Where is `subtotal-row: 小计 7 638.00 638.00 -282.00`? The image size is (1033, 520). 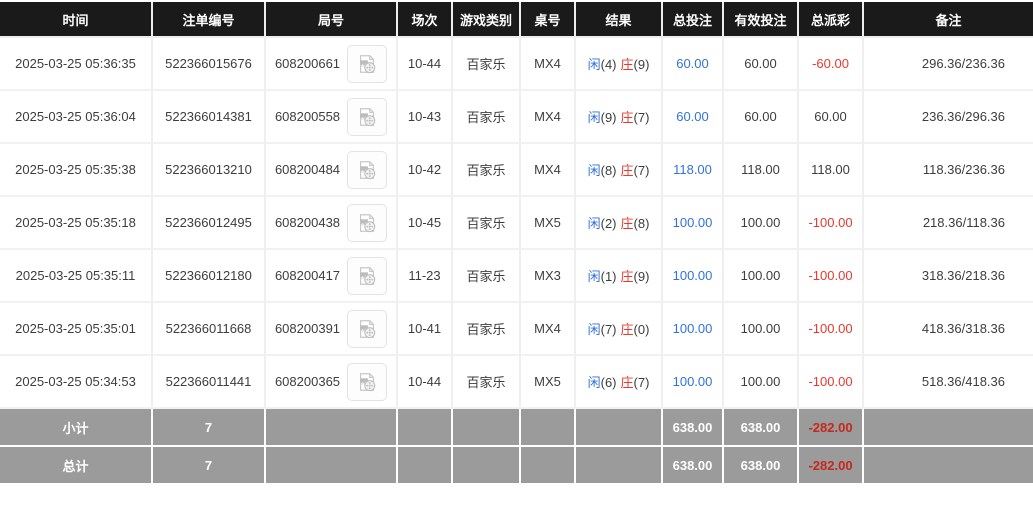
subtotal-row: 小计 7 638.00 638.00 -282.00 is located at coordinates (516, 427).